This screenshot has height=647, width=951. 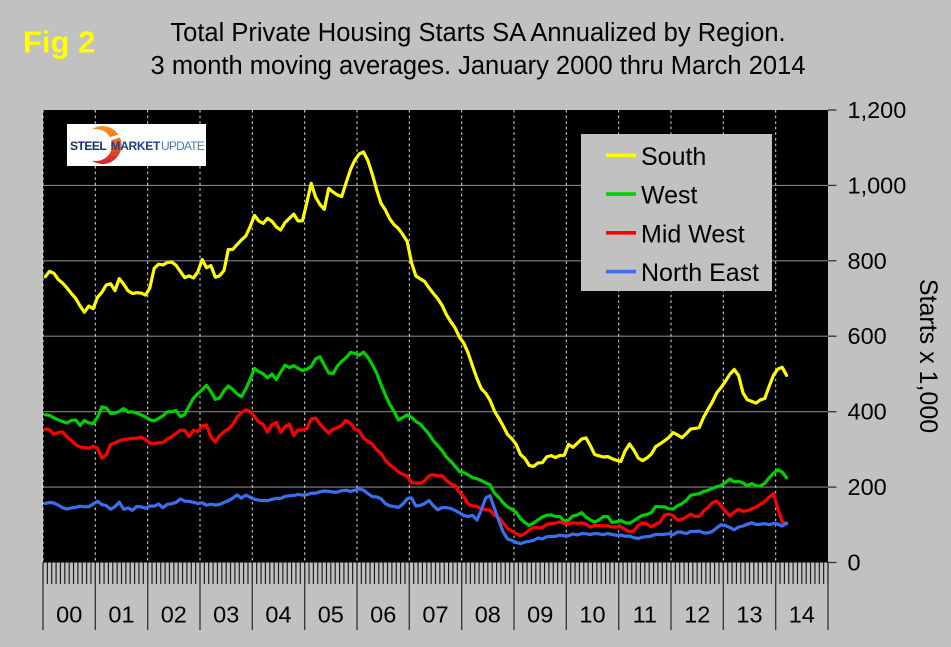 I want to click on svg-text: STEEL, so click(x=88, y=146).